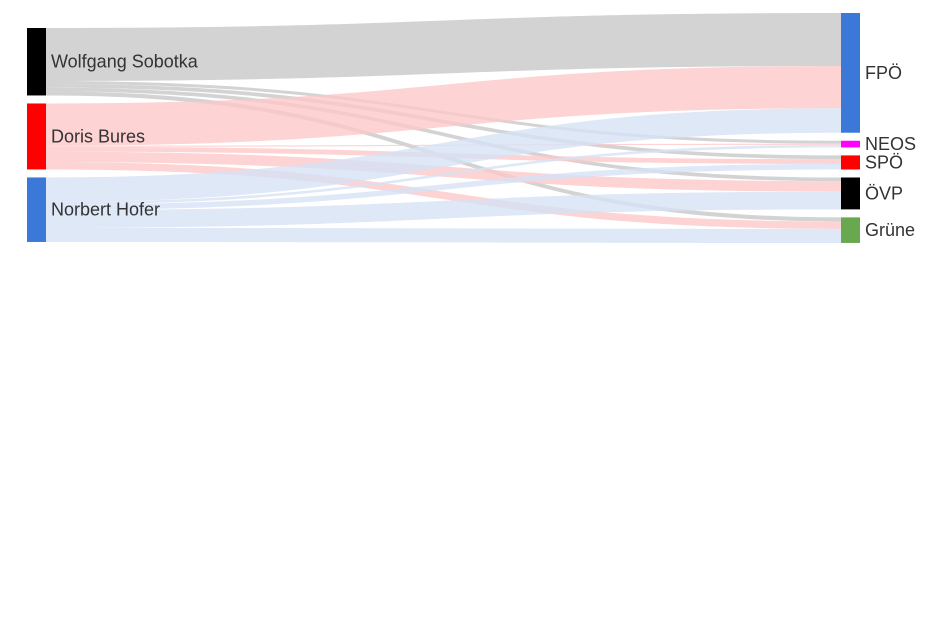 This screenshot has height=631, width=938. Describe the element at coordinates (443, 106) in the screenshot. I see `link-bures-fpo` at that location.